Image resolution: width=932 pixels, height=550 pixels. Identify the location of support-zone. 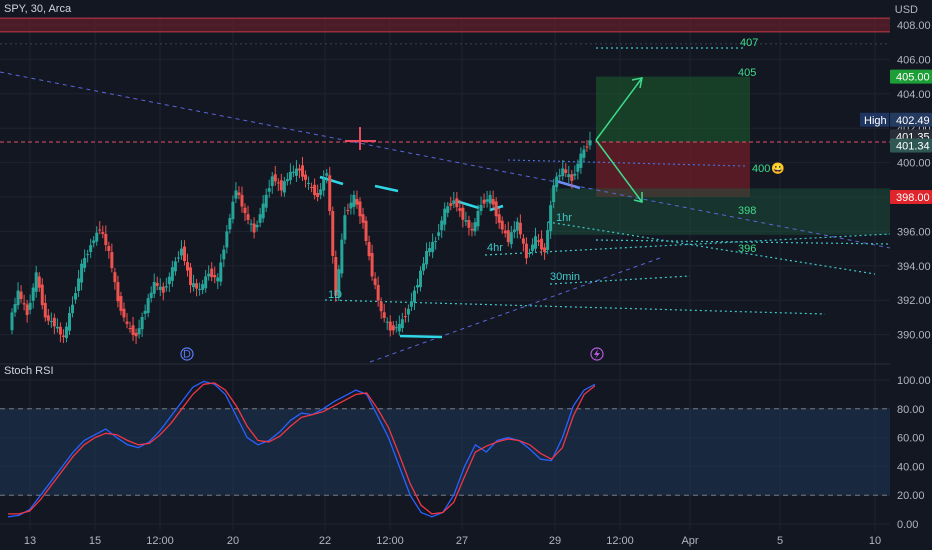
(720, 211).